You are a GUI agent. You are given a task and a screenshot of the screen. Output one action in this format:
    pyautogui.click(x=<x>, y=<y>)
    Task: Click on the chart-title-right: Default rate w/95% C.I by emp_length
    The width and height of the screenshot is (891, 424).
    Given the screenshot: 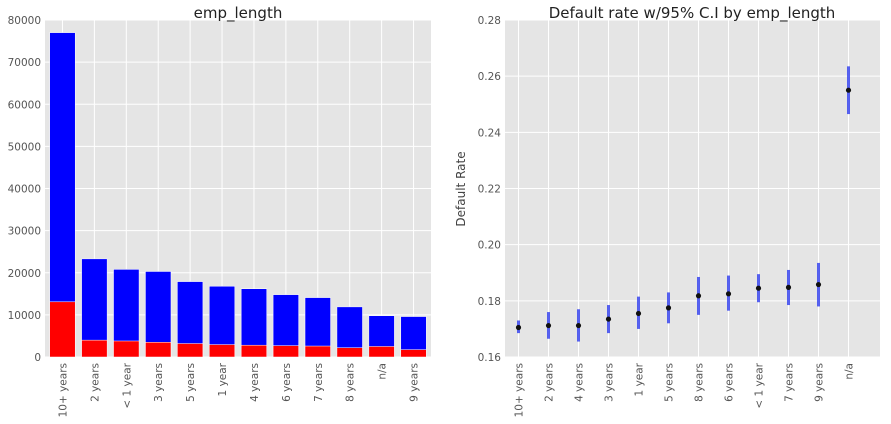 What is the action you would take?
    pyautogui.click(x=692, y=13)
    